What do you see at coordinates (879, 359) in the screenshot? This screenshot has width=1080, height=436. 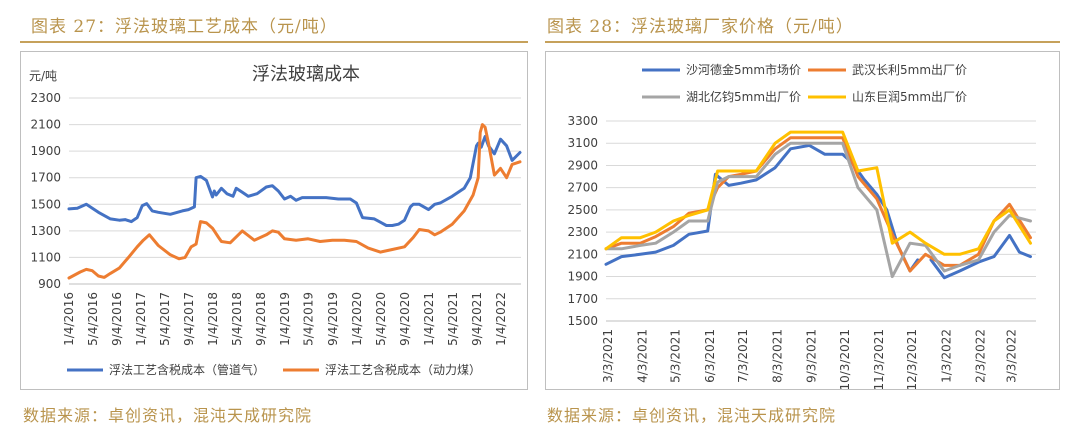 I see `x-tick-label: 11/3/2021` at bounding box center [879, 359].